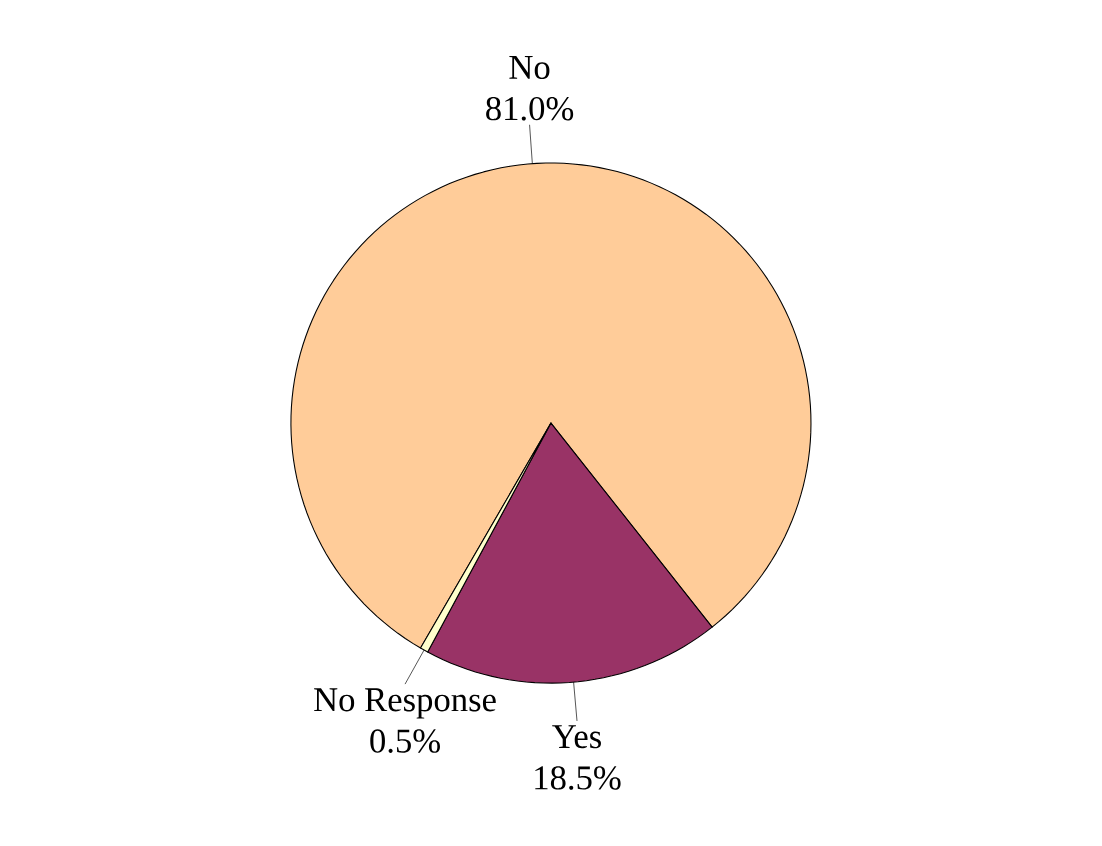  I want to click on slice-label: No, so click(529, 67).